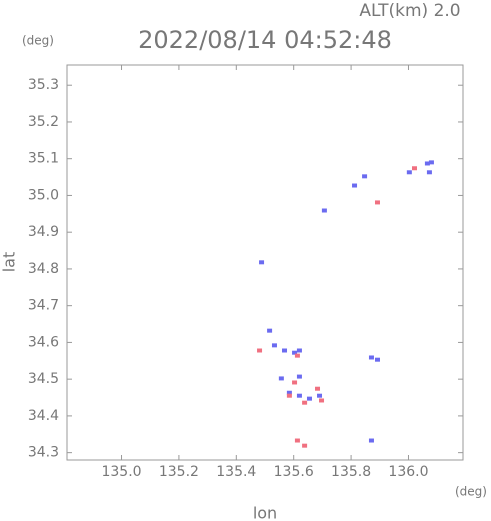  What do you see at coordinates (9, 262) in the screenshot?
I see `y-axis-label: lat` at bounding box center [9, 262].